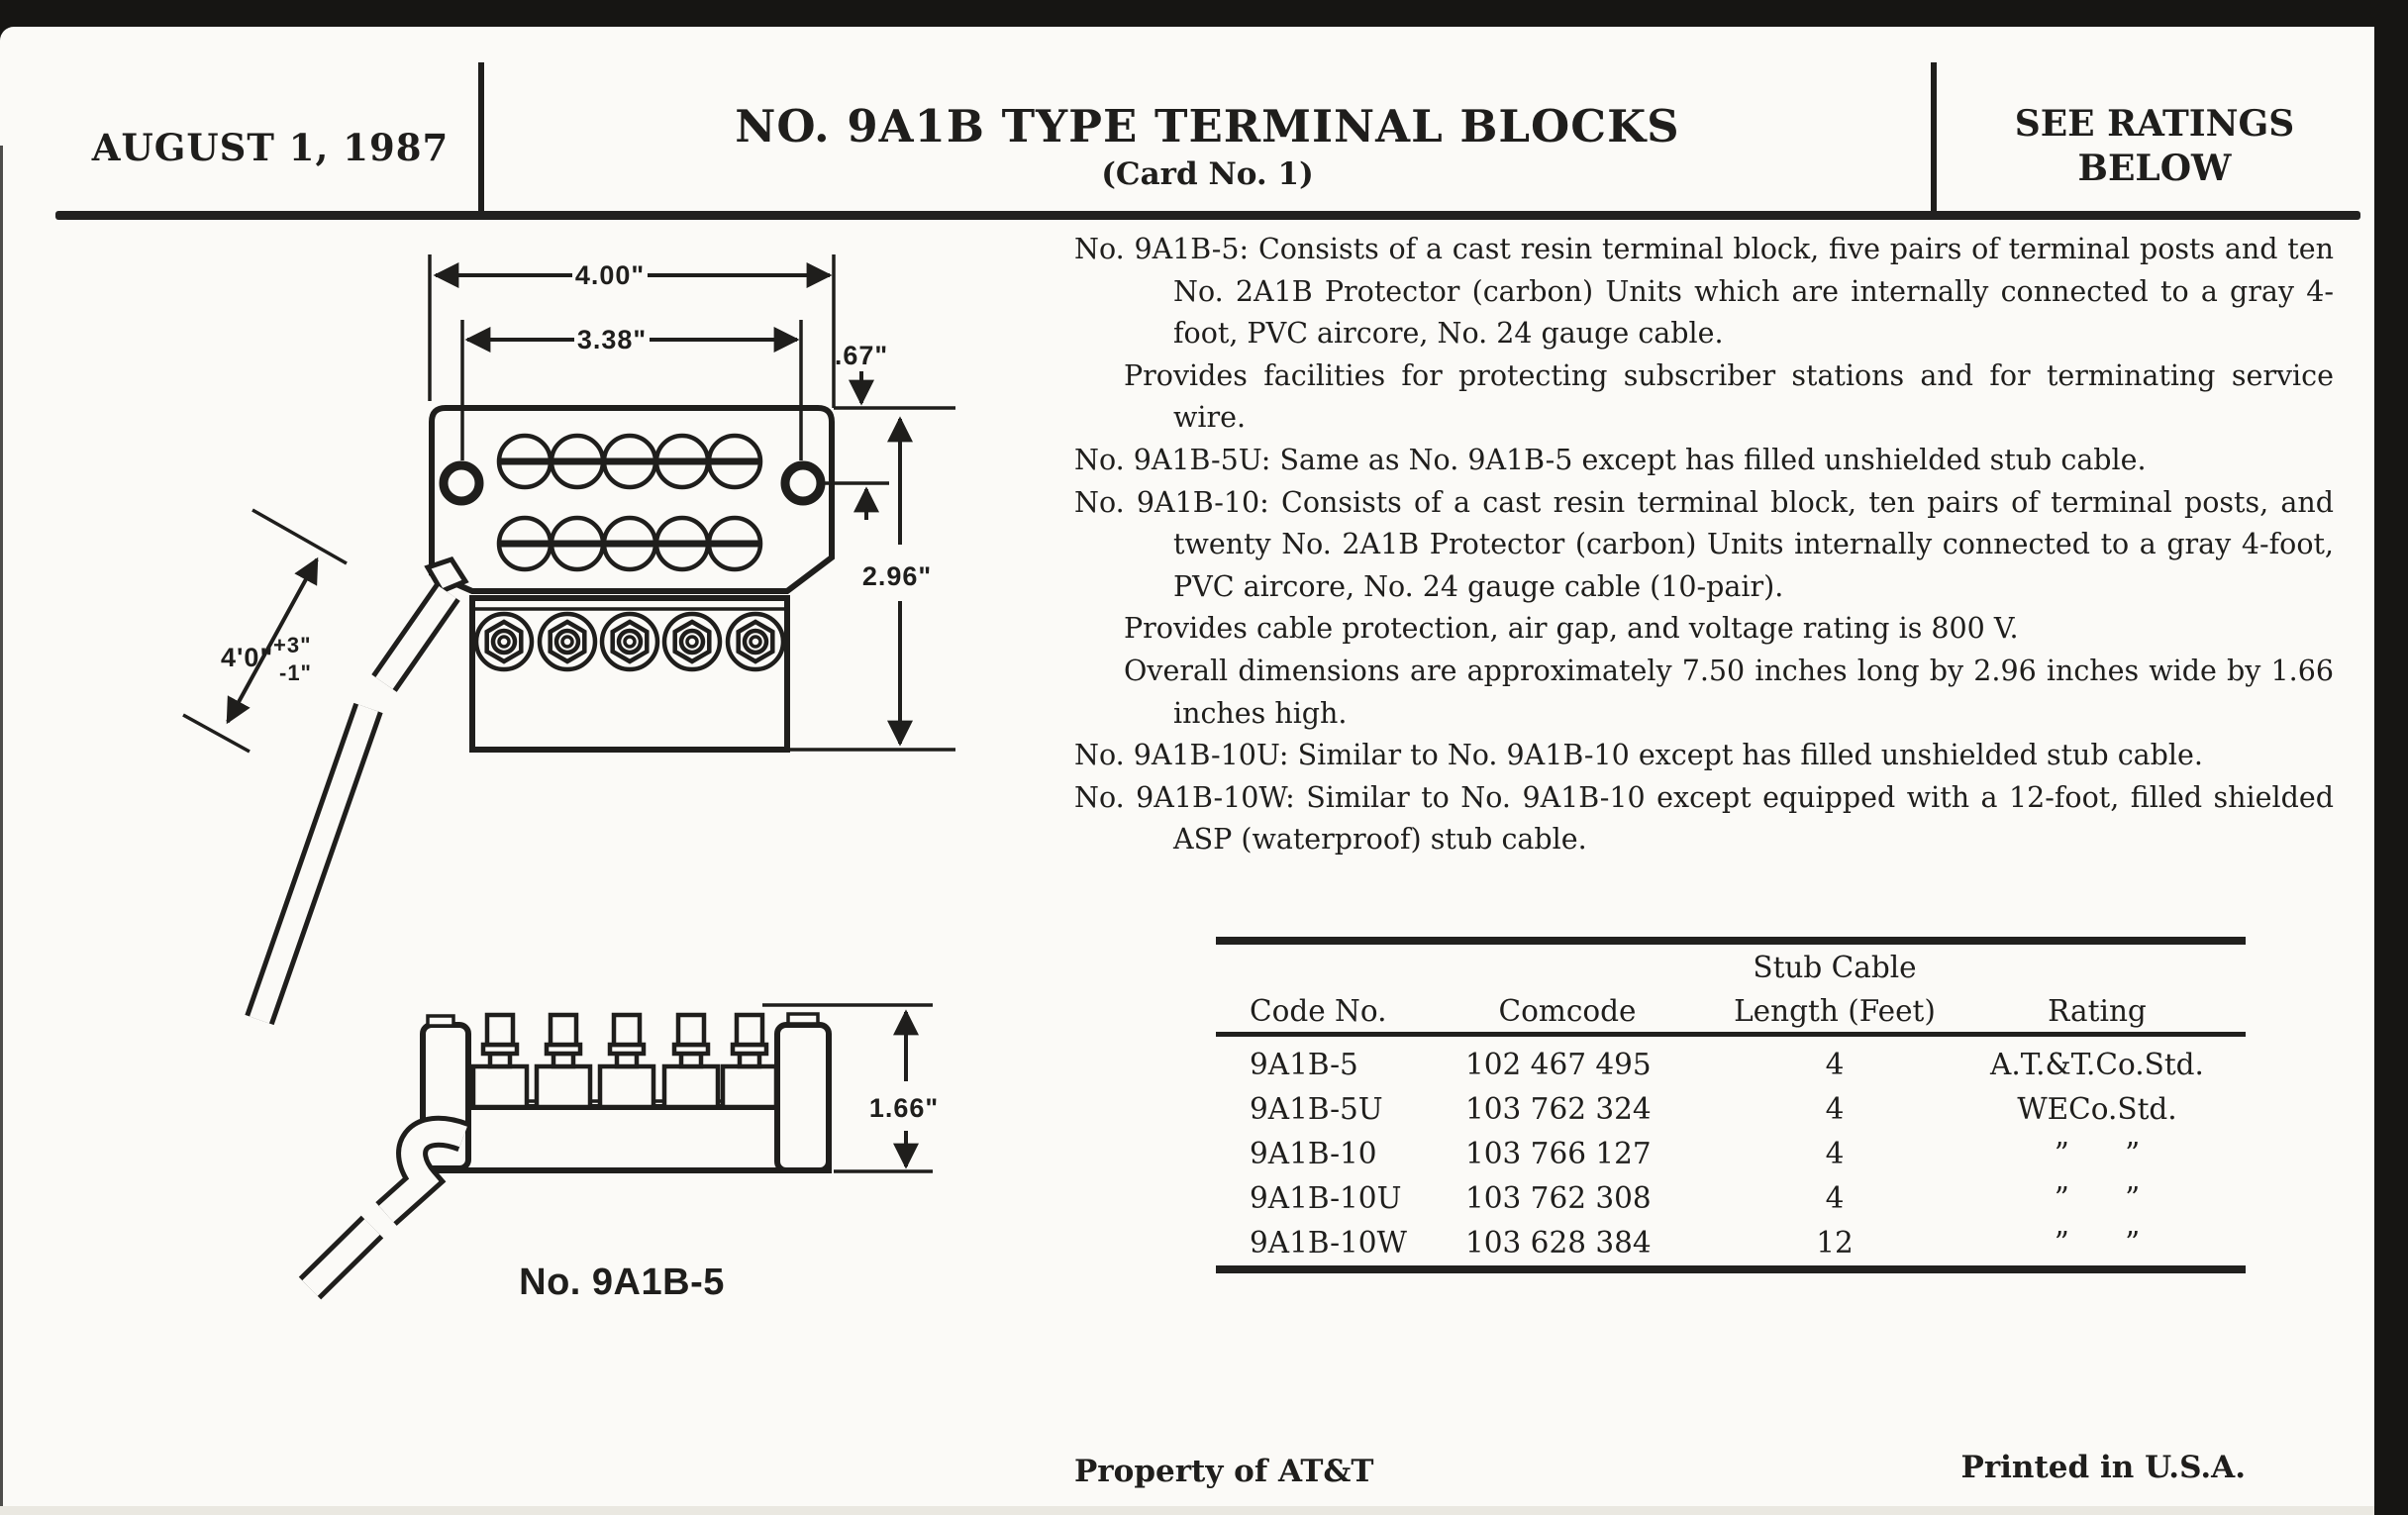  Describe the element at coordinates (1558, 1198) in the screenshot. I see `comcode-cell: 103 762 308` at that location.